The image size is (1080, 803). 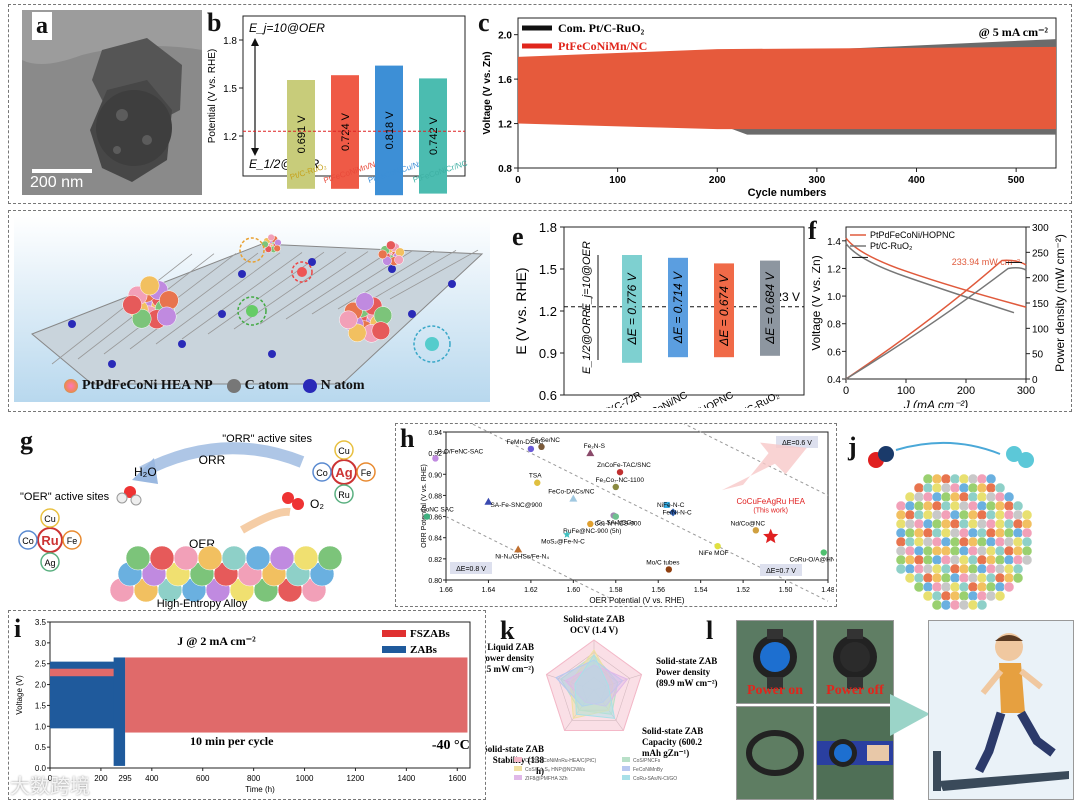 I want to click on watch-wrist-graphic, so click(x=855, y=753).